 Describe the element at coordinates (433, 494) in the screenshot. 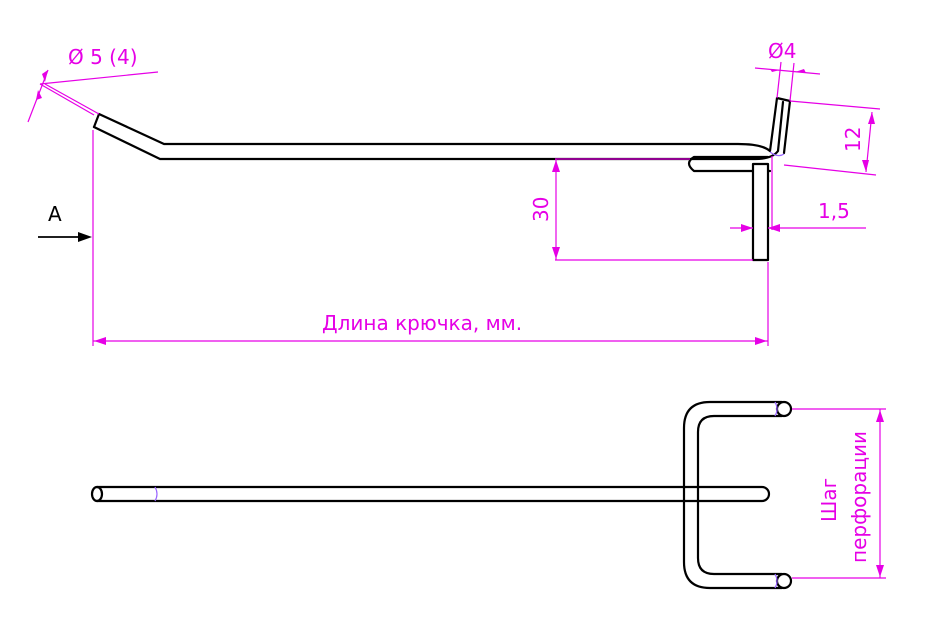

I see `top-rod` at that location.